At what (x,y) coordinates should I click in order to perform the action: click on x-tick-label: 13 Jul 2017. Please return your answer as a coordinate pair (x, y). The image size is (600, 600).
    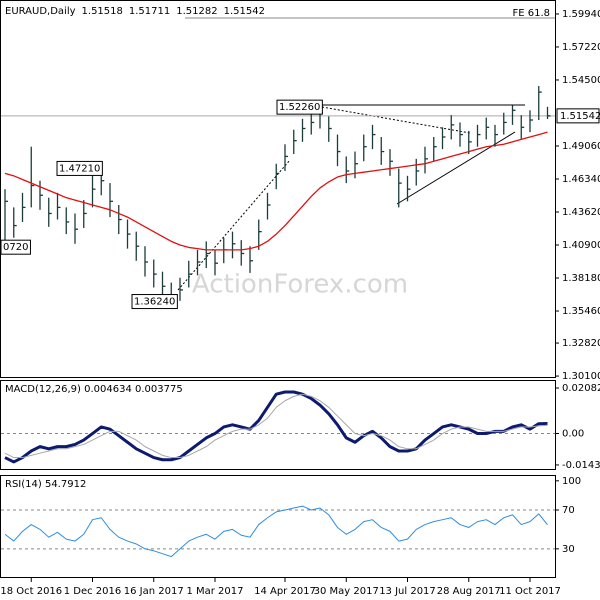
    Looking at the image, I should click on (407, 591).